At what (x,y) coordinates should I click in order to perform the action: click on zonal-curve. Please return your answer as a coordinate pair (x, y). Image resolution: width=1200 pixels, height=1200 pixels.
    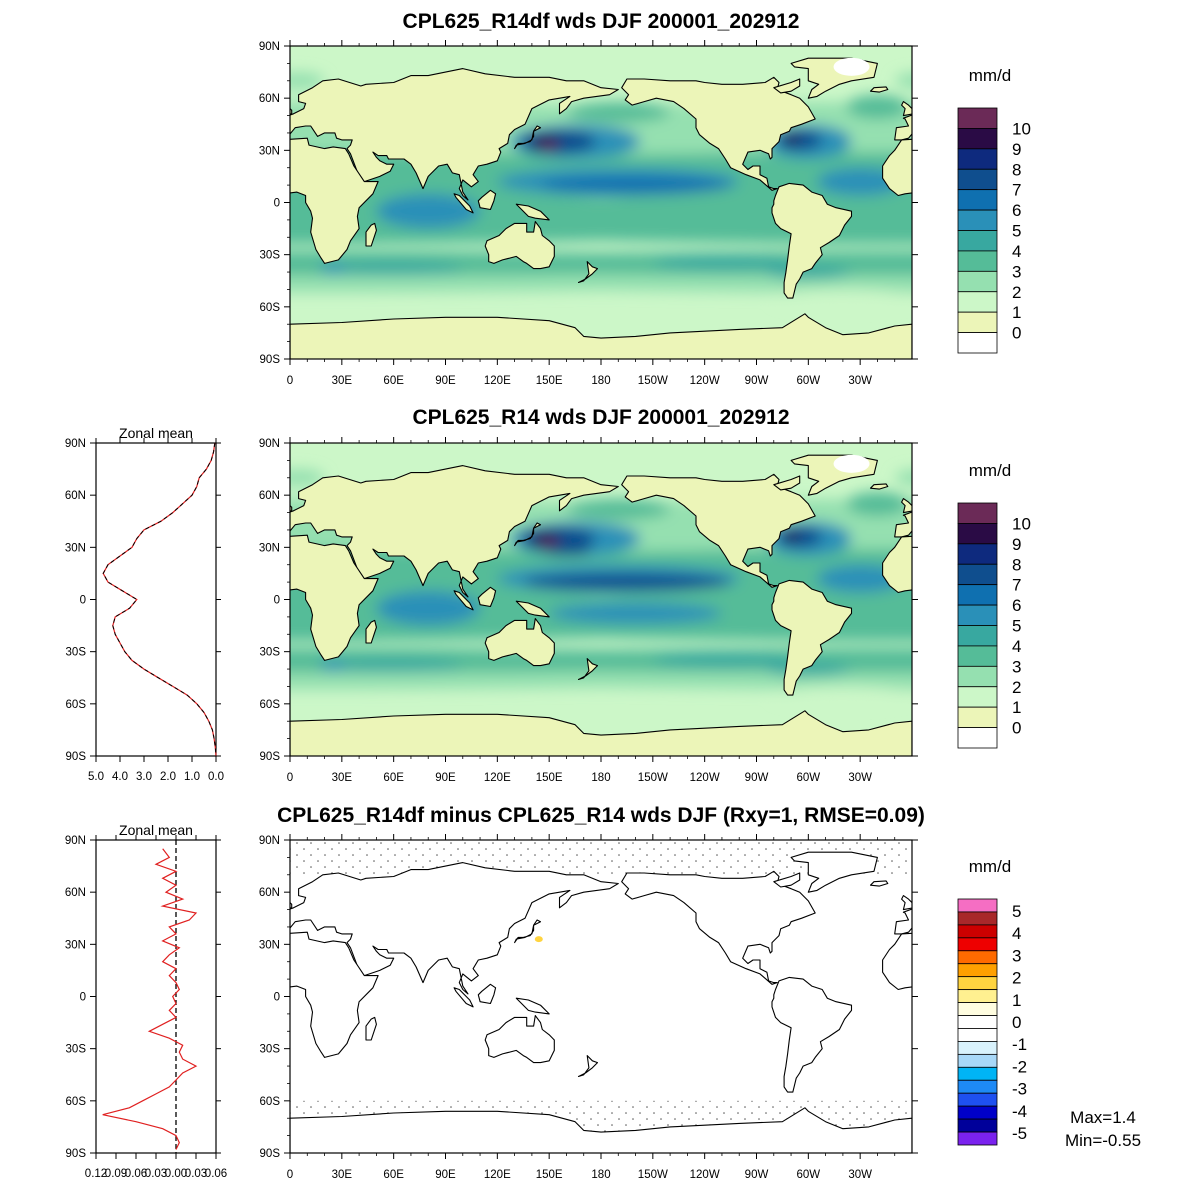
    Looking at the image, I should click on (150, 999).